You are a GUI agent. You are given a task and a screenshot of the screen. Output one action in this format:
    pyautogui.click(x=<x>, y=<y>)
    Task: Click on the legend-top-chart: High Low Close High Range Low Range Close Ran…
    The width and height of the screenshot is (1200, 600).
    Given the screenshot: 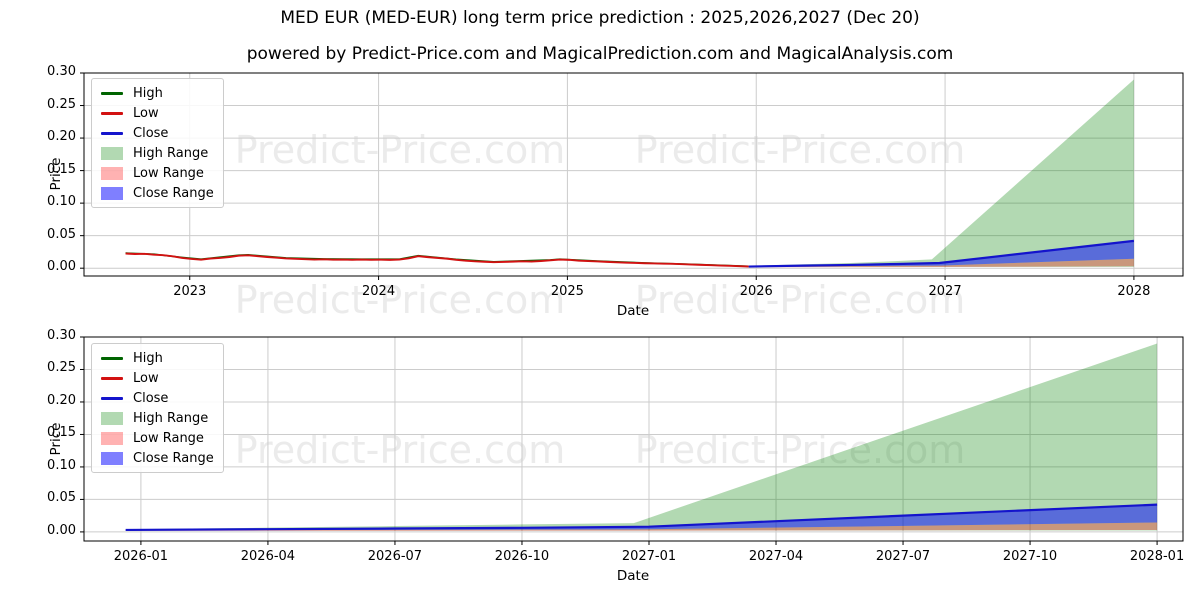 What is the action you would take?
    pyautogui.click(x=157, y=143)
    